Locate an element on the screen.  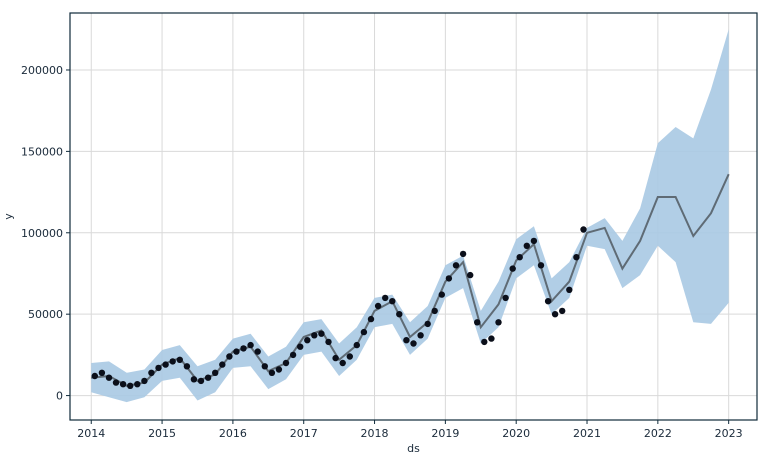
y-tick-label: 100000 is located at coordinates (42, 233).